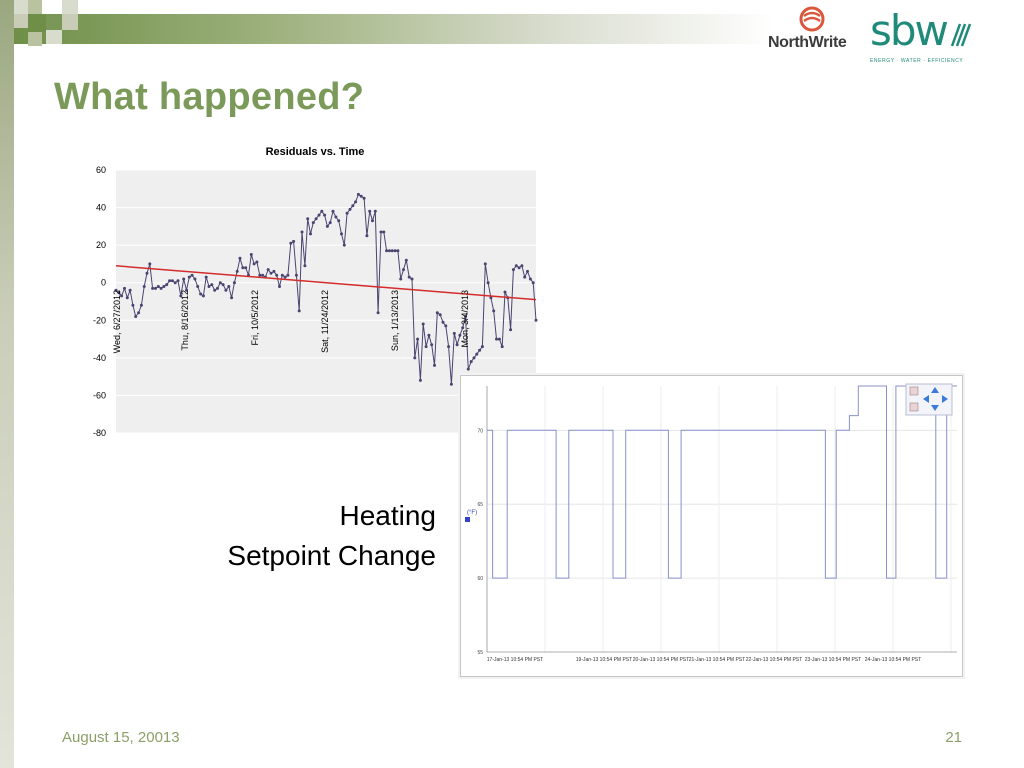  Describe the element at coordinates (99, 433) in the screenshot. I see `y-tick-label: -80` at that location.